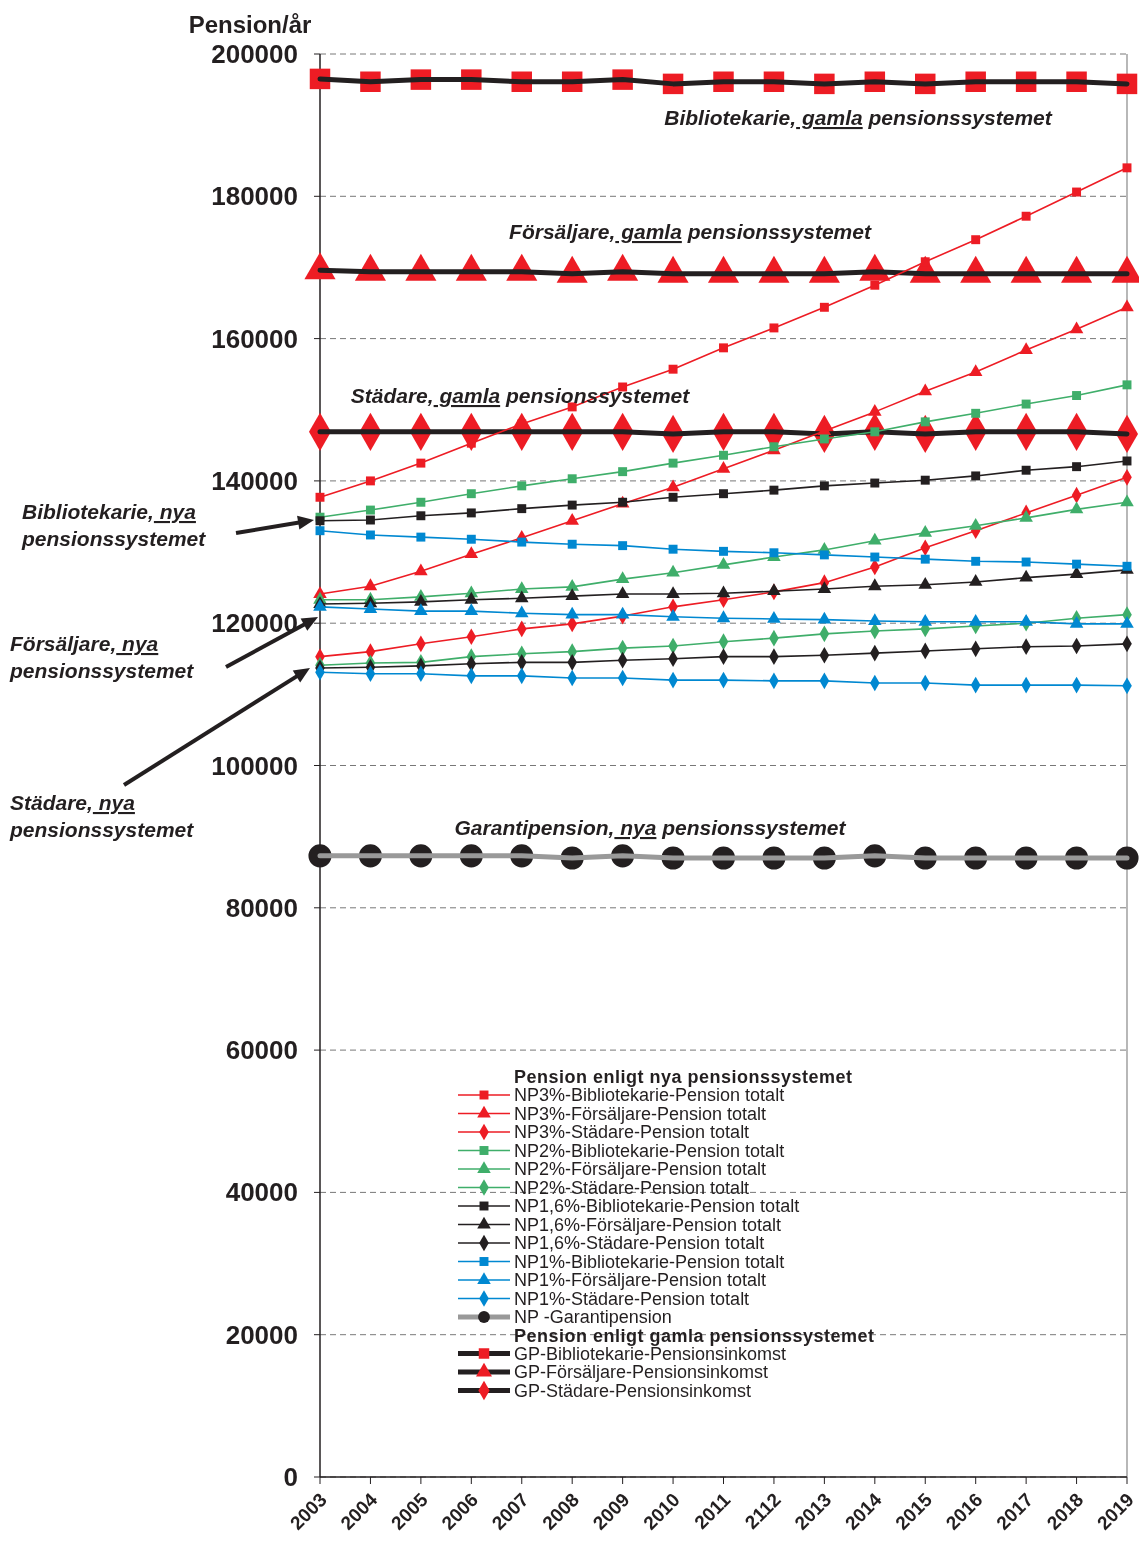  What do you see at coordinates (858, 117) in the screenshot?
I see `annotation: Bibliotekarie, gamla pensionssystemet` at bounding box center [858, 117].